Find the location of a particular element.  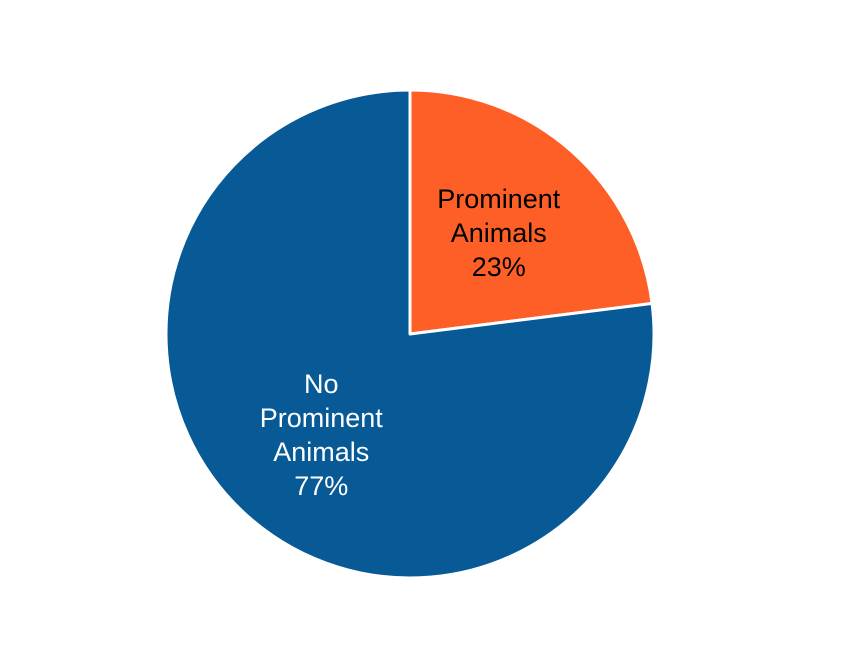

pie-slice is located at coordinates (531, 212).